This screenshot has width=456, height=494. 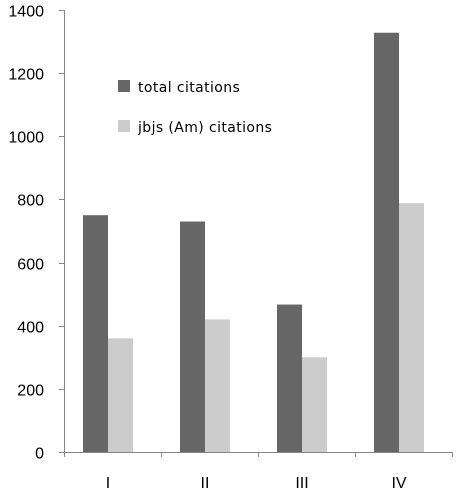 I want to click on y-tick-label: 800, so click(x=30, y=201).